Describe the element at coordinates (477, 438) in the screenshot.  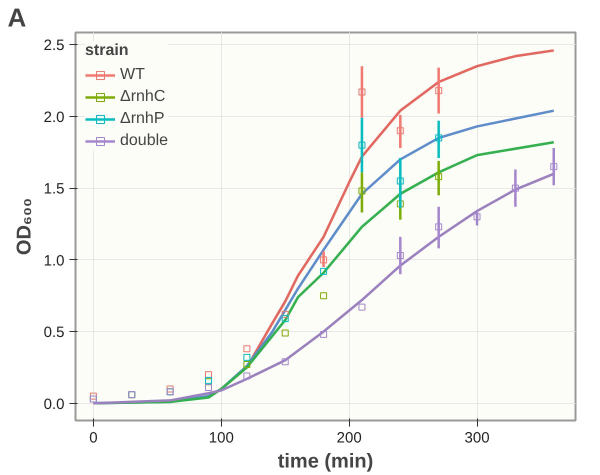
I see `x-tick-label: 300` at that location.